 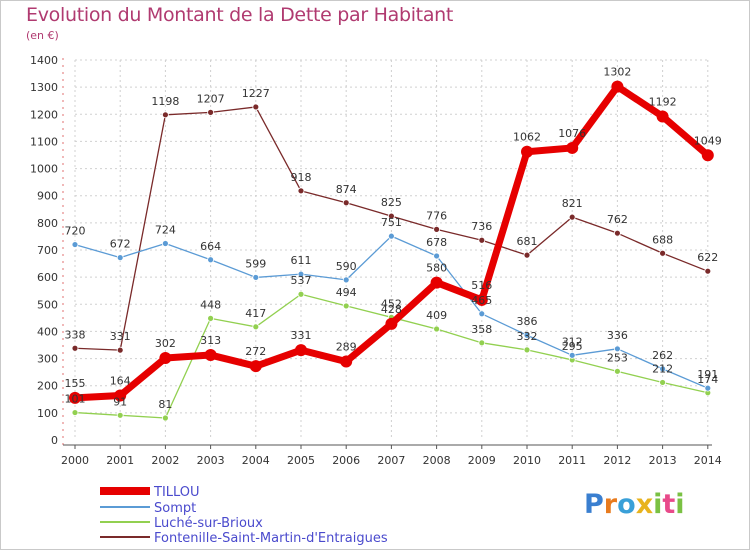 What do you see at coordinates (75, 231) in the screenshot?
I see `data-label: 720` at bounding box center [75, 231].